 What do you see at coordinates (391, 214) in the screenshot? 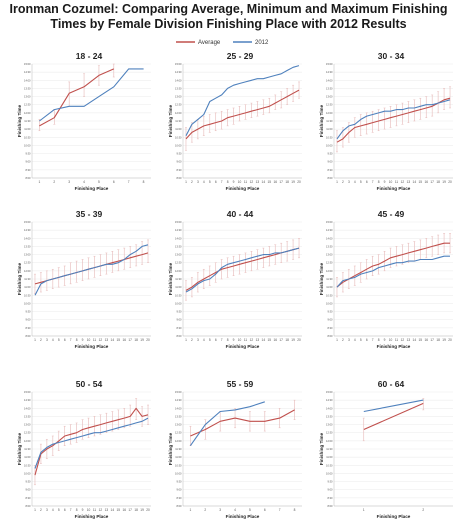
I see `chart-title: 45 - 49` at bounding box center [391, 214].